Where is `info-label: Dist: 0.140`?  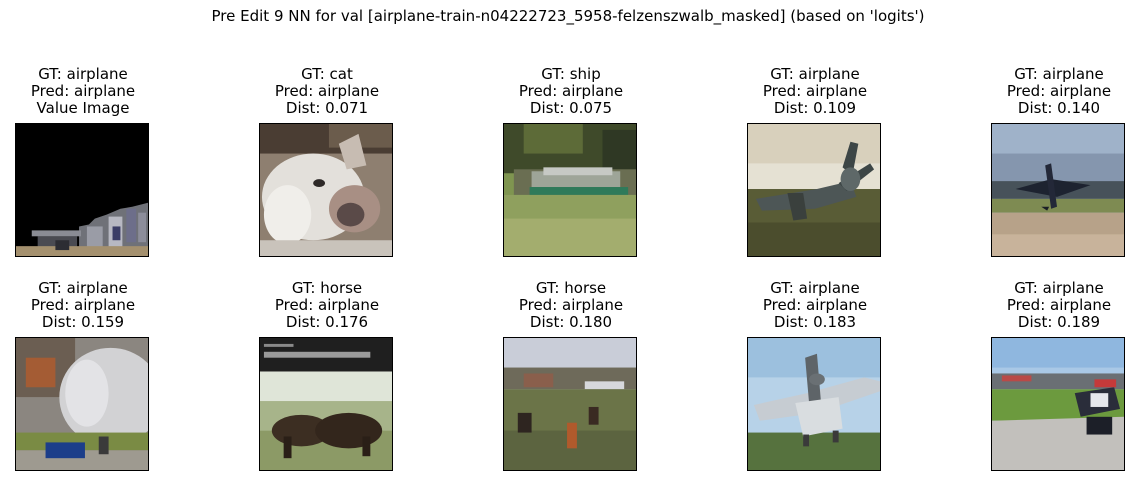
info-label: Dist: 0.140 is located at coordinates (1059, 108).